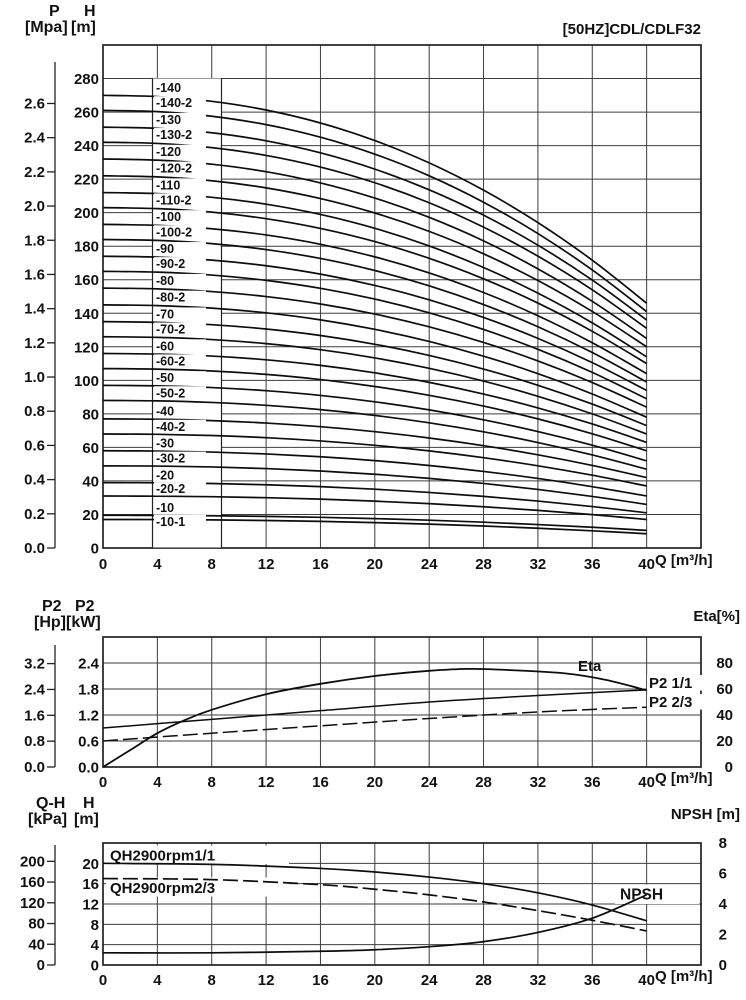 The width and height of the screenshot is (746, 1000). What do you see at coordinates (170, 393) in the screenshot?
I see `svg-text: -50-2` at bounding box center [170, 393].